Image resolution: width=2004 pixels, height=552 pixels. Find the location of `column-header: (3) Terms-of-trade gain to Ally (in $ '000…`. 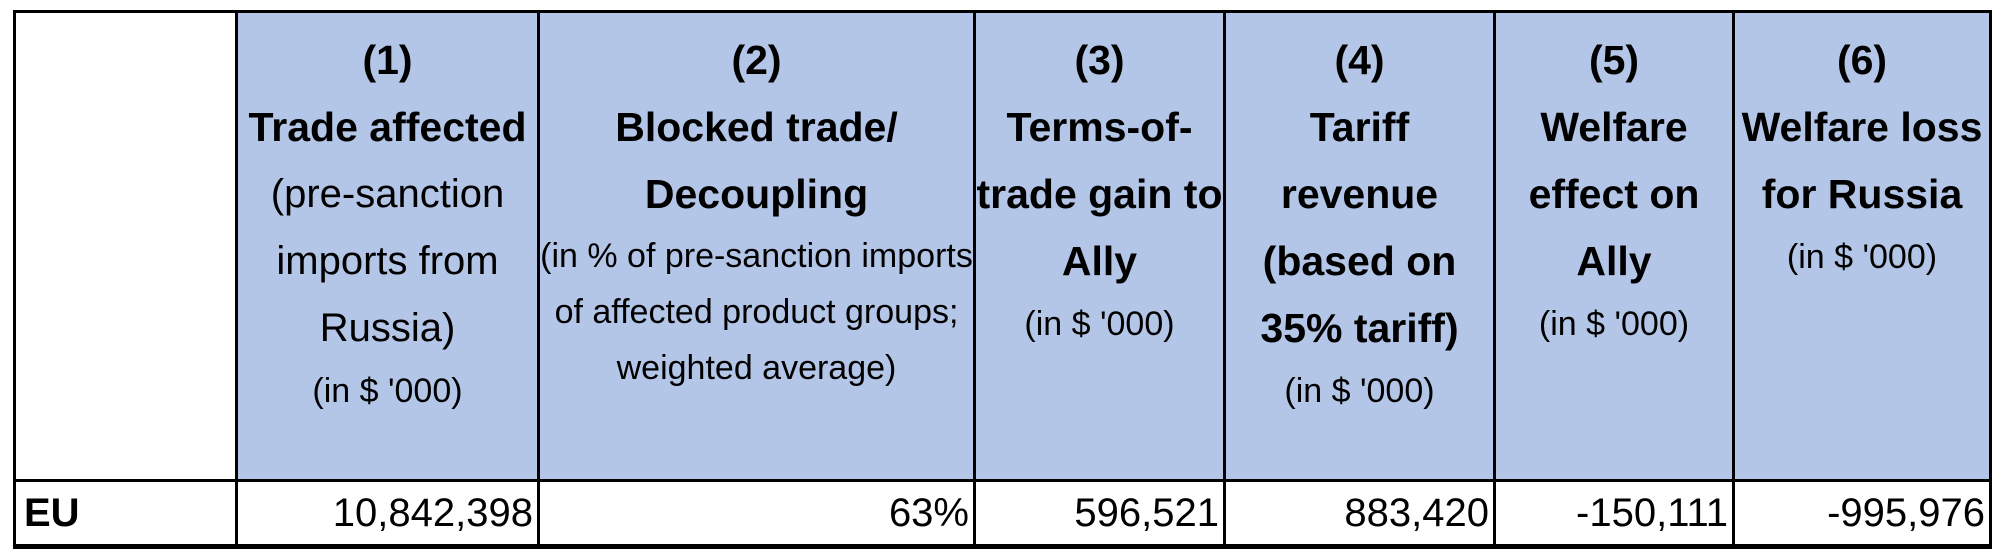

column-header: (3) Terms-of-trade gain to Ally (in $ '000… is located at coordinates (1099, 246).